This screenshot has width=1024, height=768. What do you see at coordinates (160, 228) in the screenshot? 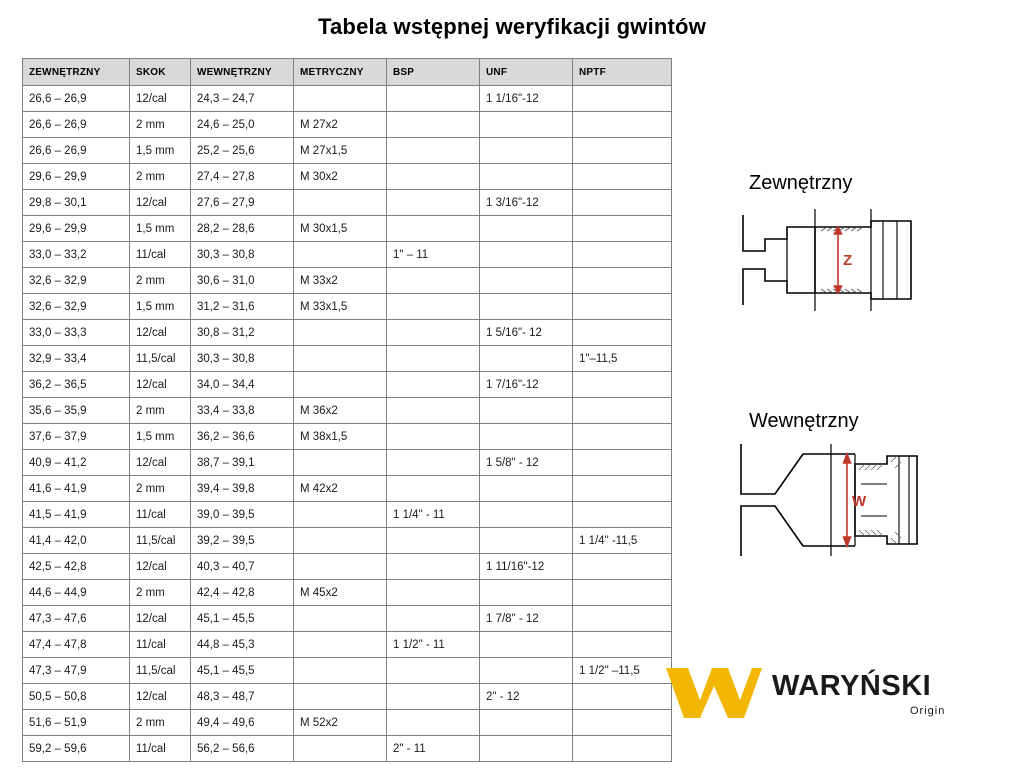
I see `cell-skok: 1,5 mm` at bounding box center [160, 228].